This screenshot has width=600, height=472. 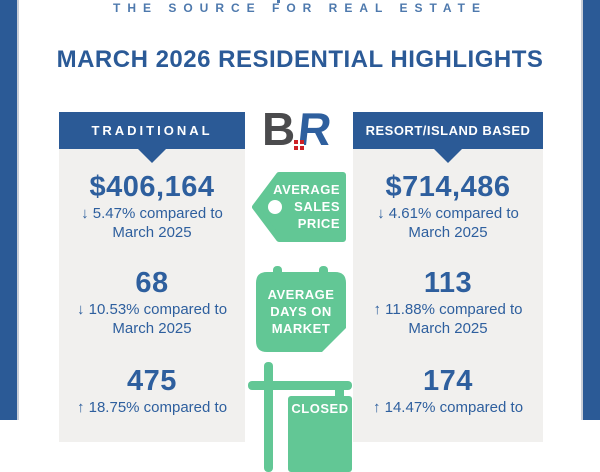 I want to click on stat-value: 113, so click(x=448, y=283).